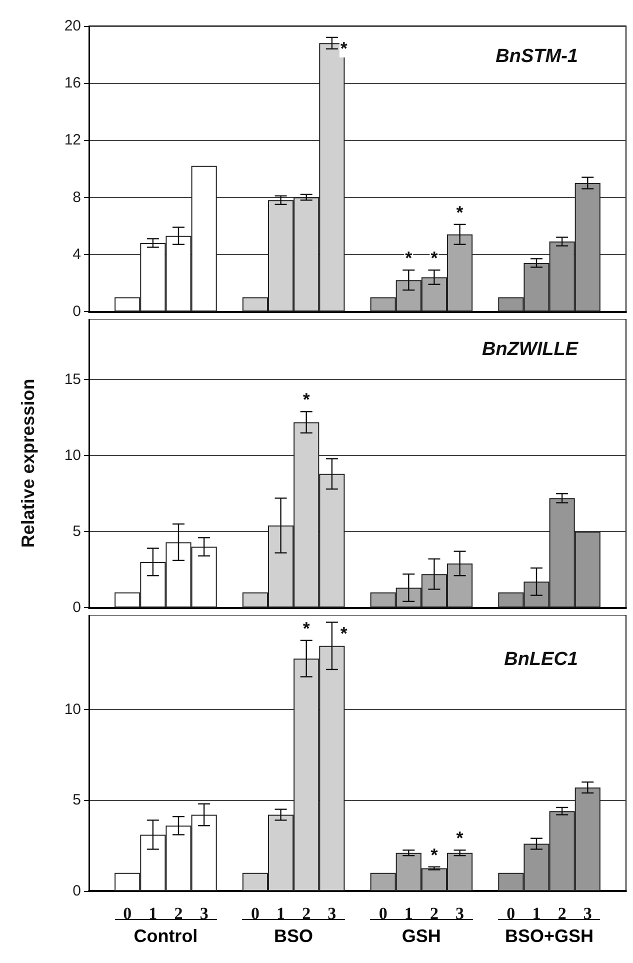 The image size is (633, 963). Describe the element at coordinates (72, 379) in the screenshot. I see `y-tick-label: 15` at that location.